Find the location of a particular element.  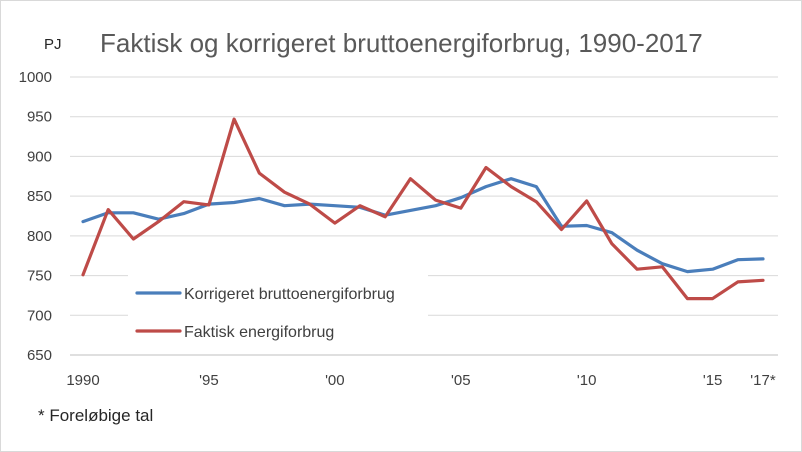

y-axis-unit: PJ is located at coordinates (53, 44).